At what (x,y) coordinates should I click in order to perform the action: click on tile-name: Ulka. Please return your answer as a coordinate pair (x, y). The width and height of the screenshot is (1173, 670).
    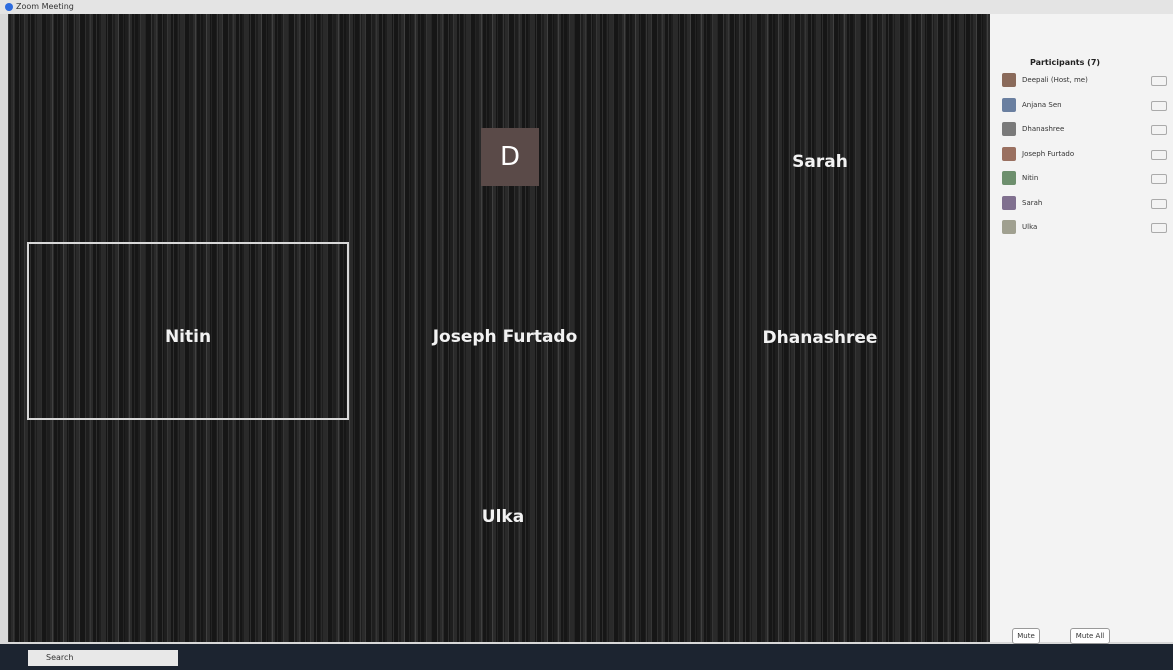
    Looking at the image, I should click on (503, 517).